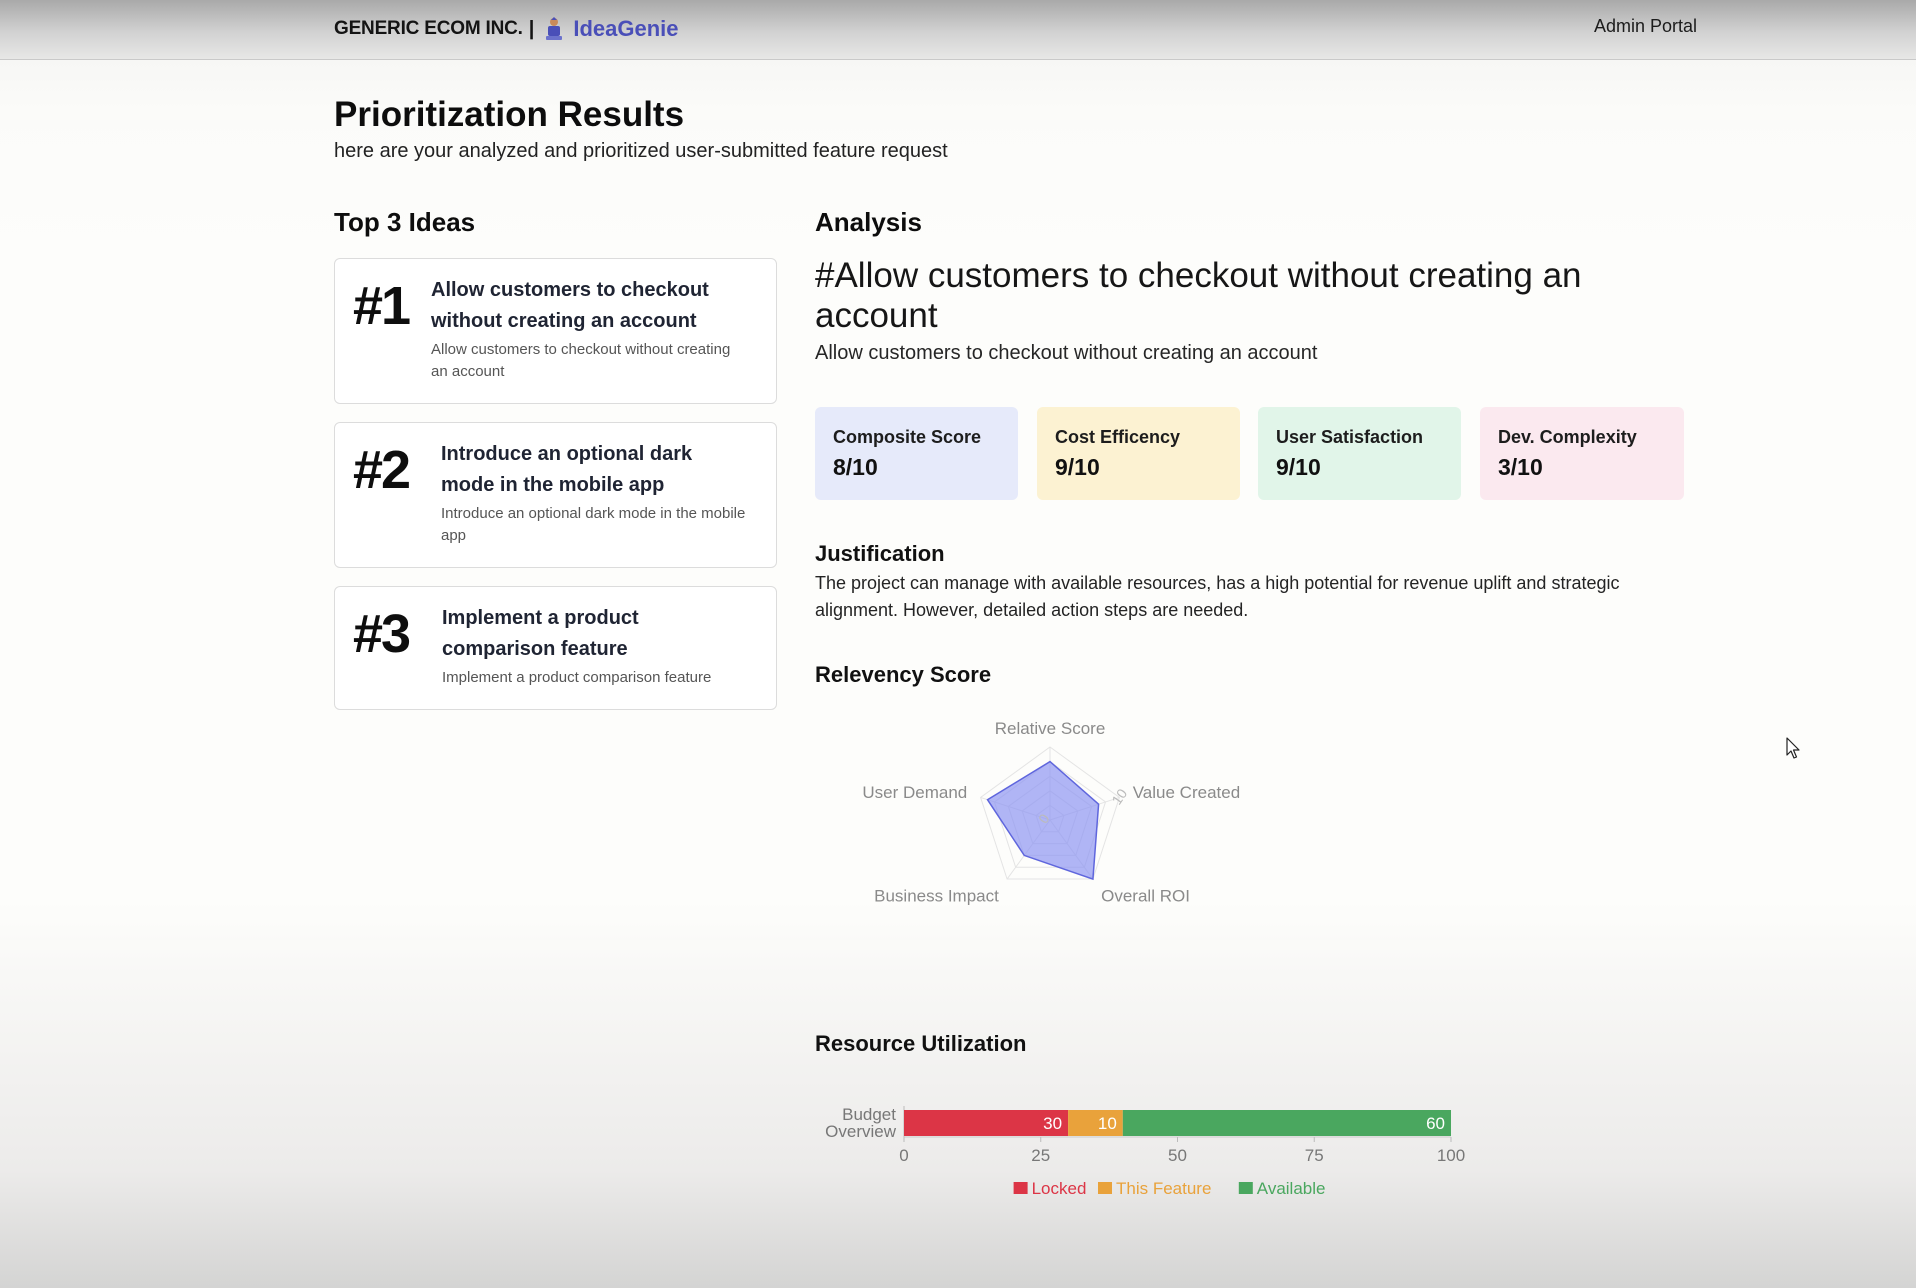  Describe the element at coordinates (577, 677) in the screenshot. I see `idea-description: Implement a product comparison feature` at that location.